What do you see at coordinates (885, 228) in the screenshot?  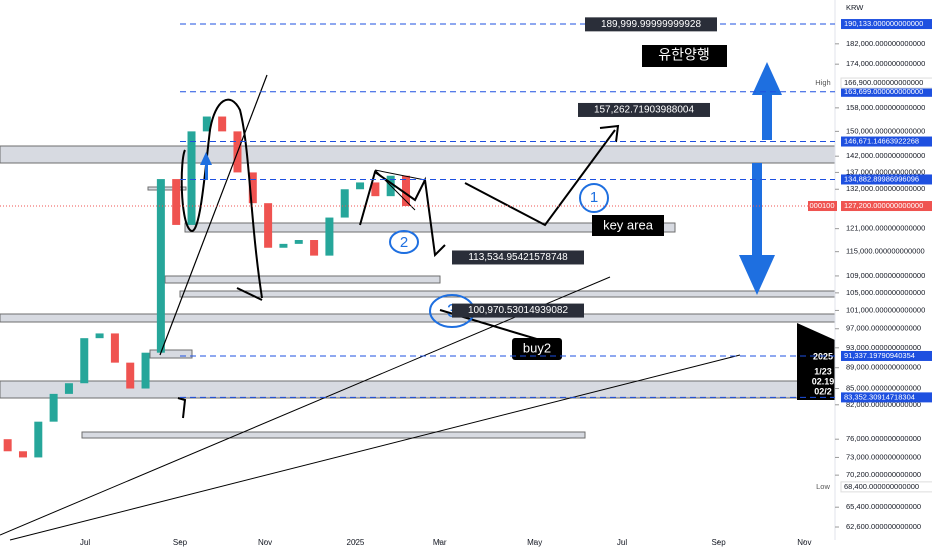 I see `y-tick-label: 121,000.000000000000` at bounding box center [885, 228].